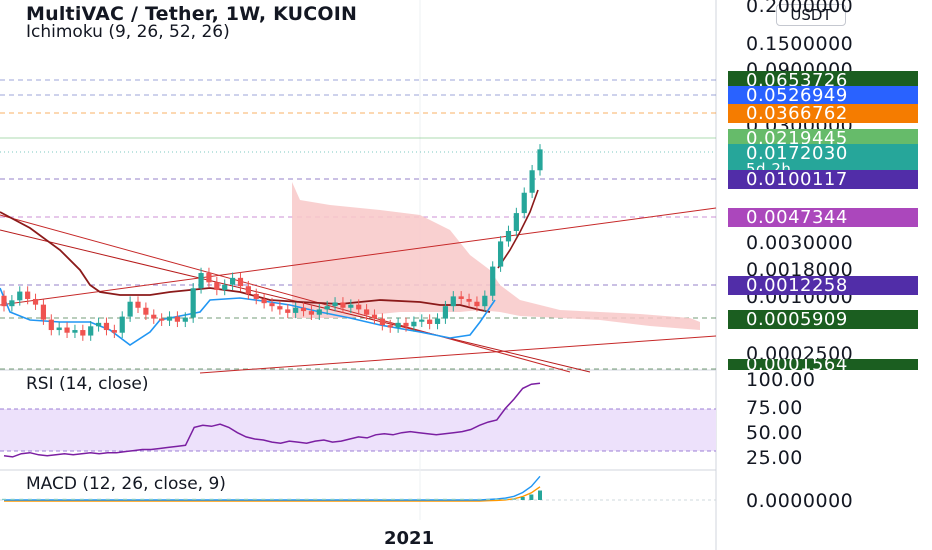  Describe the element at coordinates (800, 44) in the screenshot. I see `price-scale-label: 0.1500000` at that location.